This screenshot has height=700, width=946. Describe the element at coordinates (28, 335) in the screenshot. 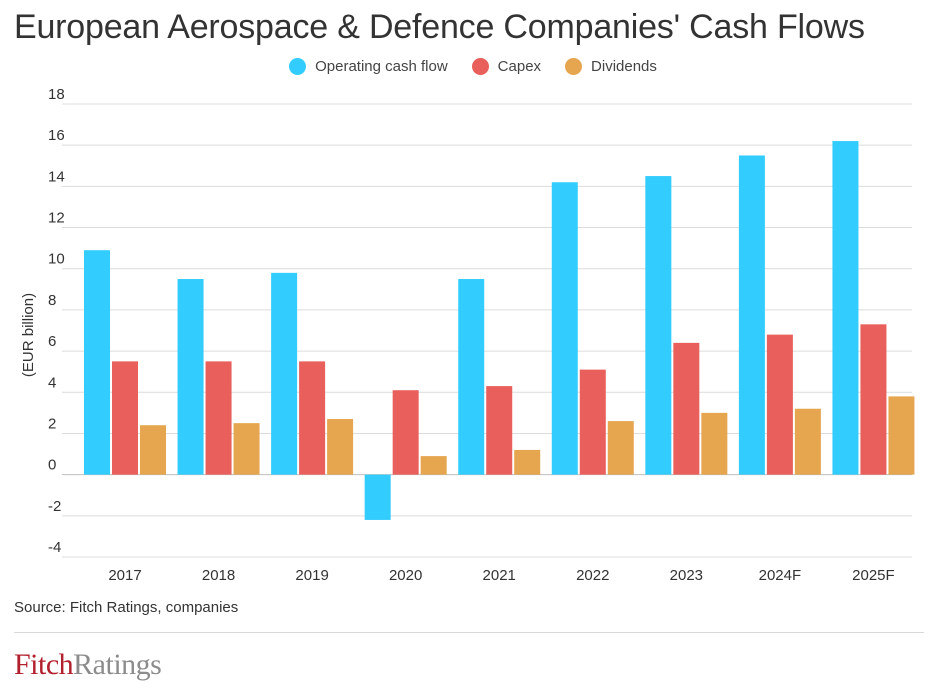

I see `y-axis-label: (EUR billion)` at that location.